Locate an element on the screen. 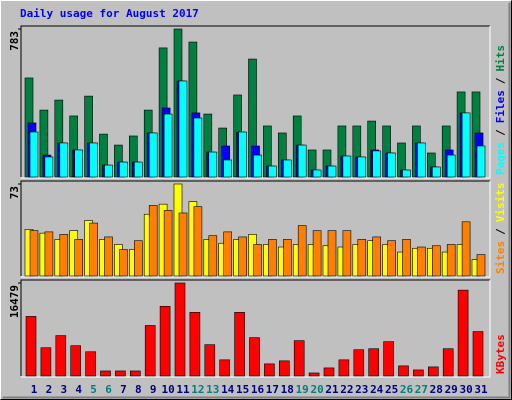 The width and height of the screenshot is (512, 400). legend: Pages / Files / Hits is located at coordinates (500, 110).